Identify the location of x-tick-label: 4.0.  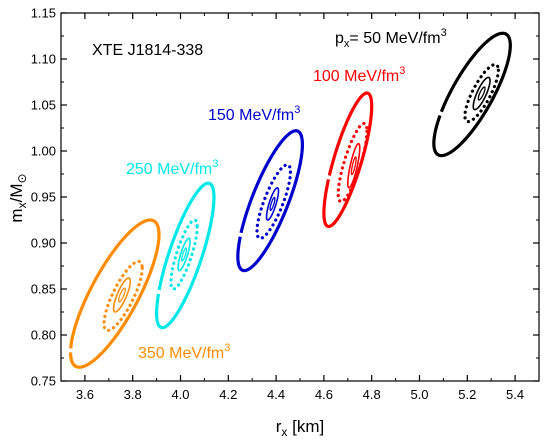
(180, 394).